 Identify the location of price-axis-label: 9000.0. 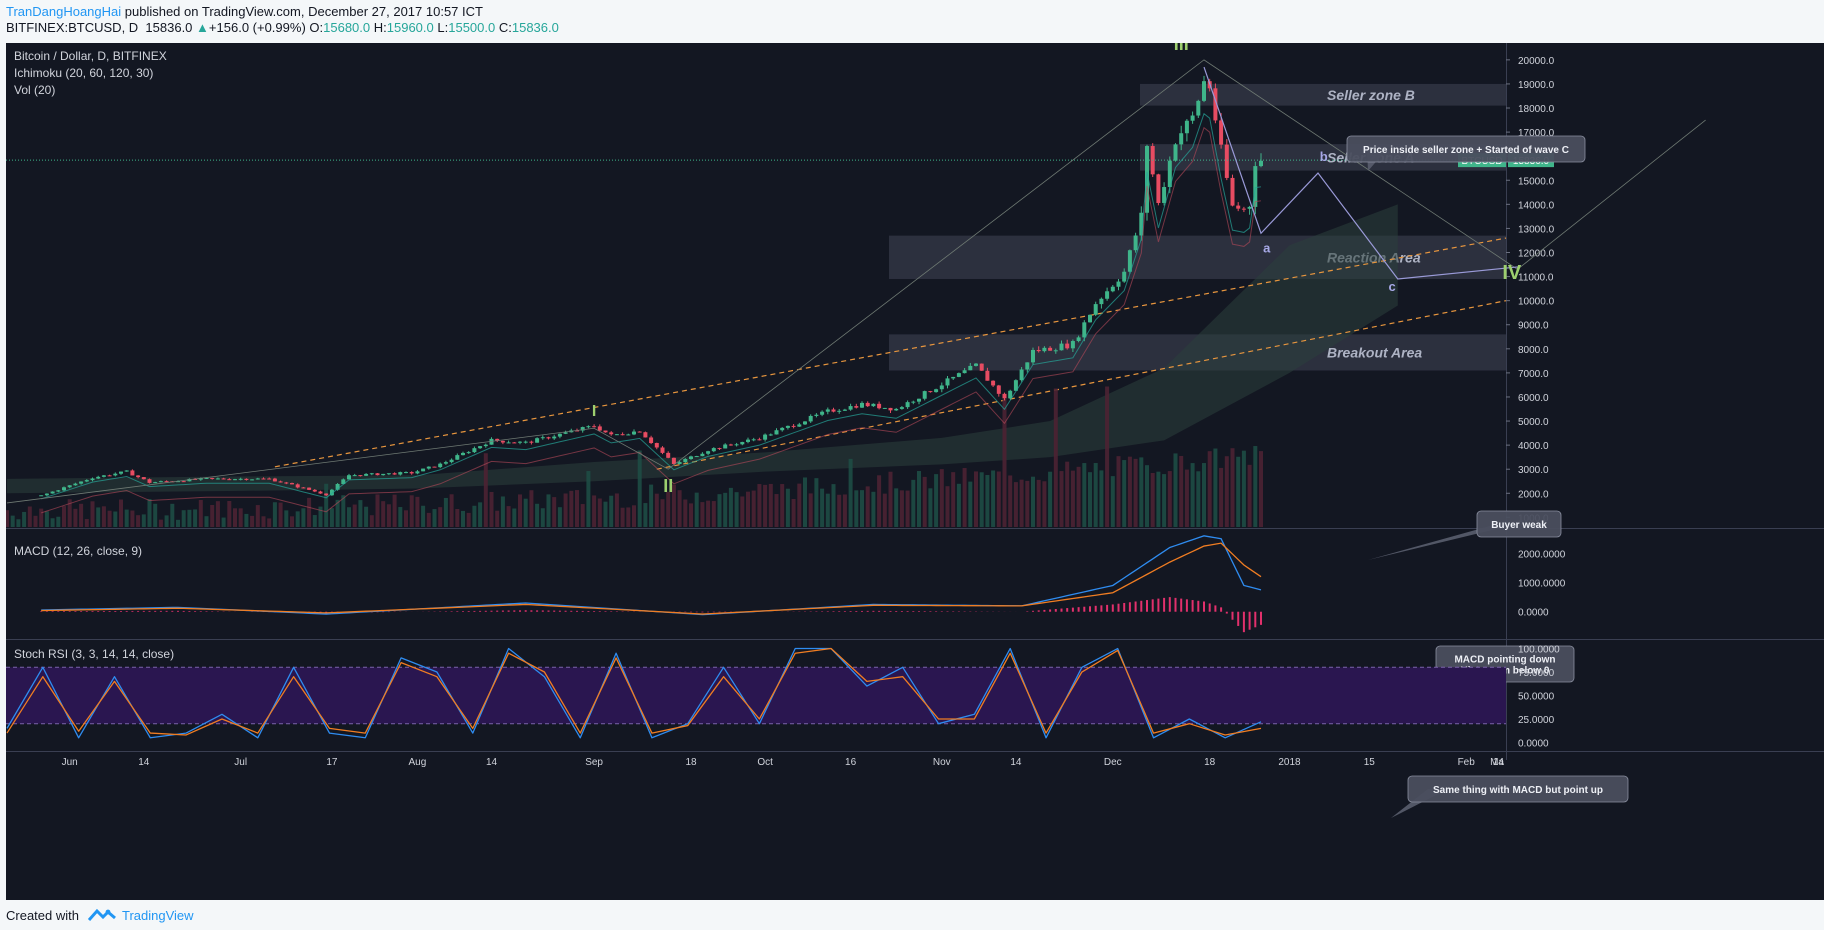
(1533, 326).